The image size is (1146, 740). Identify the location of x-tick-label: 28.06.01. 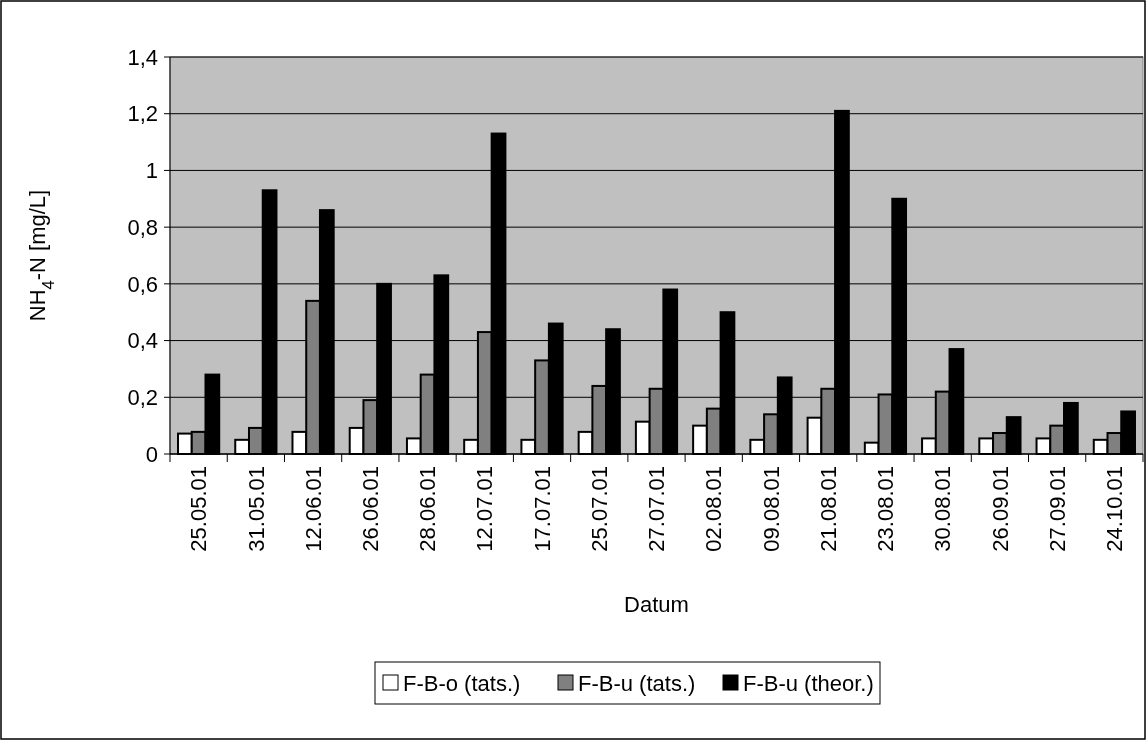
(428, 509).